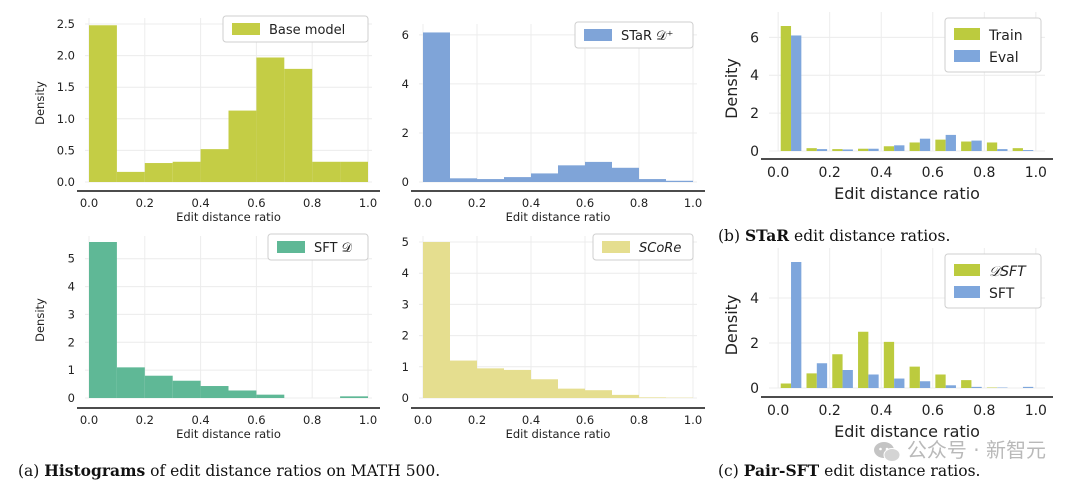  What do you see at coordinates (405, 35) in the screenshot?
I see `y-tick-label: 6` at bounding box center [405, 35].